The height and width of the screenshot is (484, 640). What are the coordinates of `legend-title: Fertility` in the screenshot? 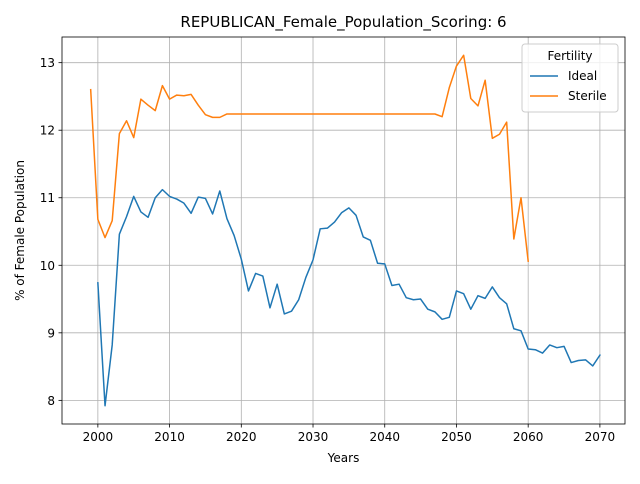 It's located at (569, 56).